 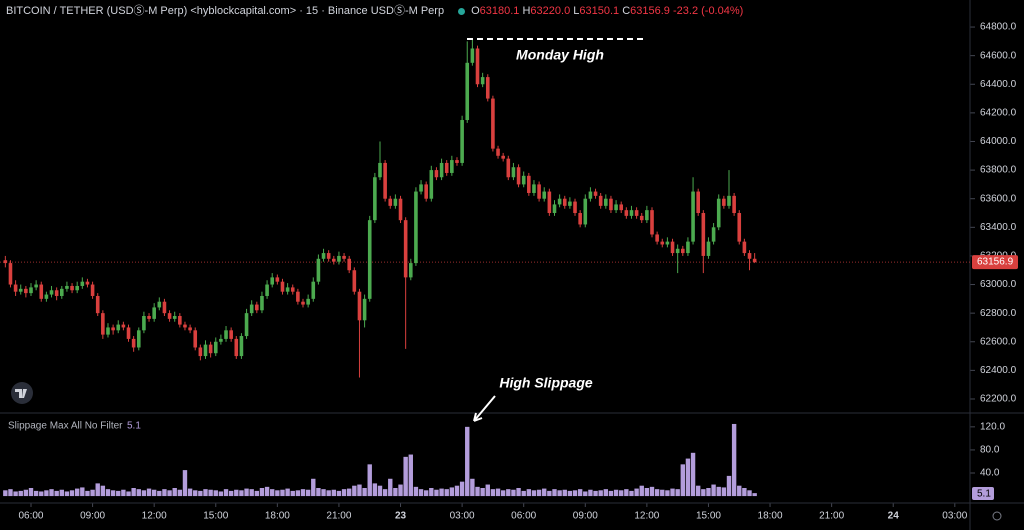 What do you see at coordinates (998, 170) in the screenshot?
I see `y-tick-label: 63800.0` at bounding box center [998, 170].